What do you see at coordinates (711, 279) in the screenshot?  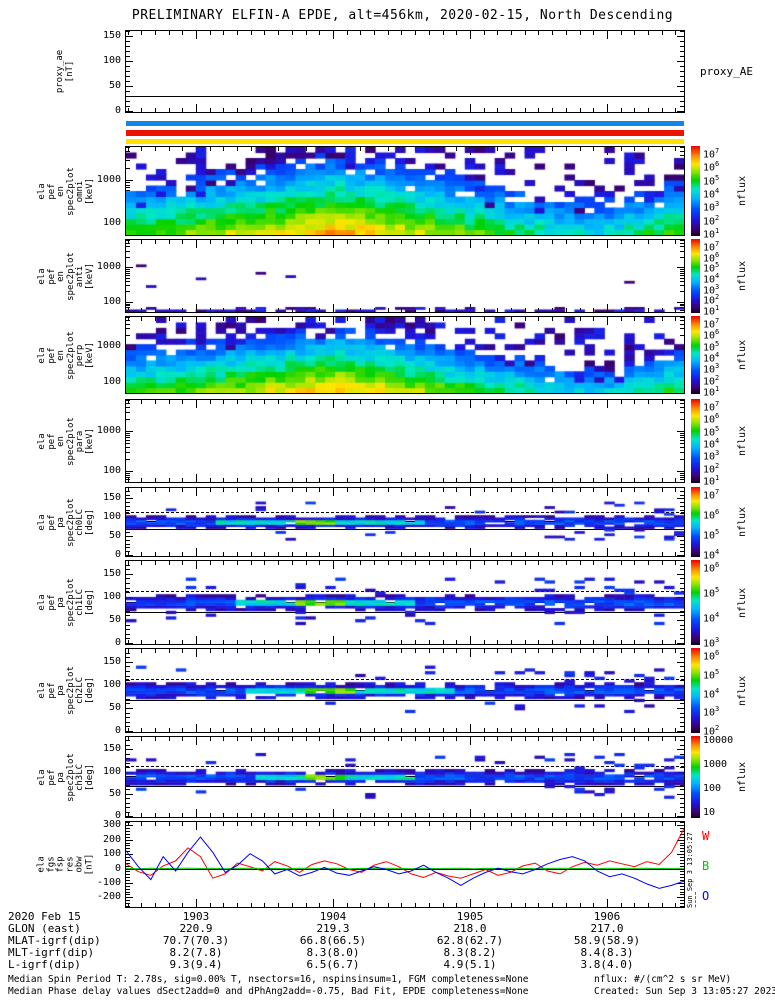 I see `colorbar-tick-label: 10⁴` at bounding box center [711, 279].